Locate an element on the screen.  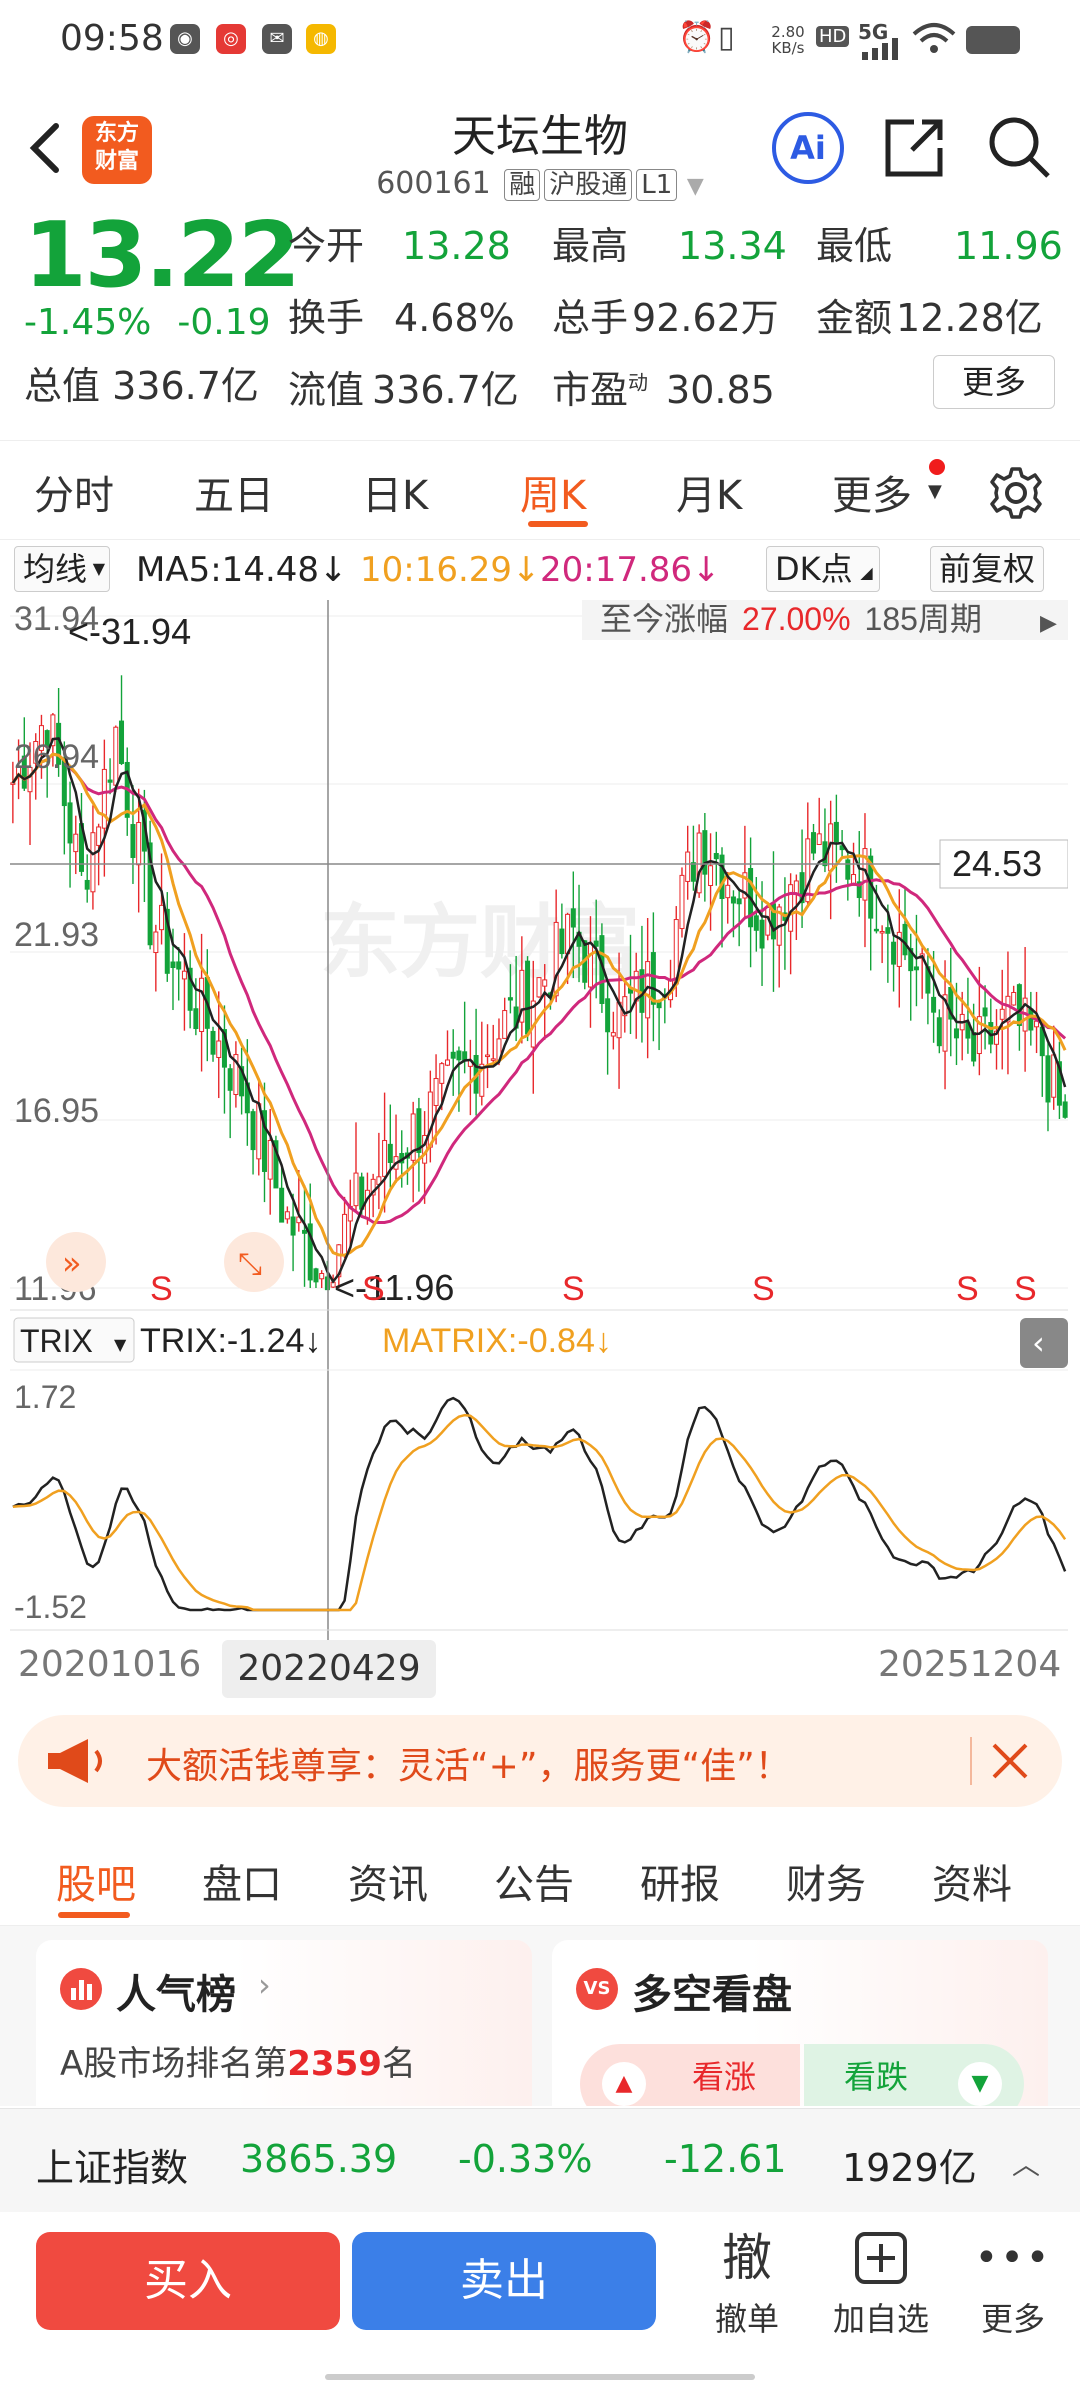
expand-indicators-button is located at coordinates (76, 1262).